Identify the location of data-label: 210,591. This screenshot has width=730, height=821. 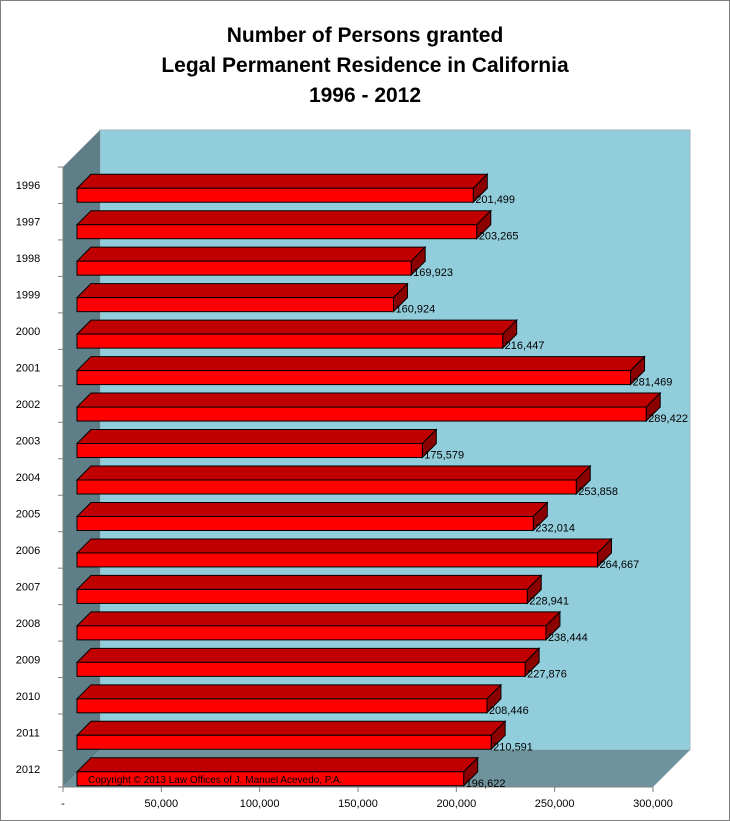
(513, 747).